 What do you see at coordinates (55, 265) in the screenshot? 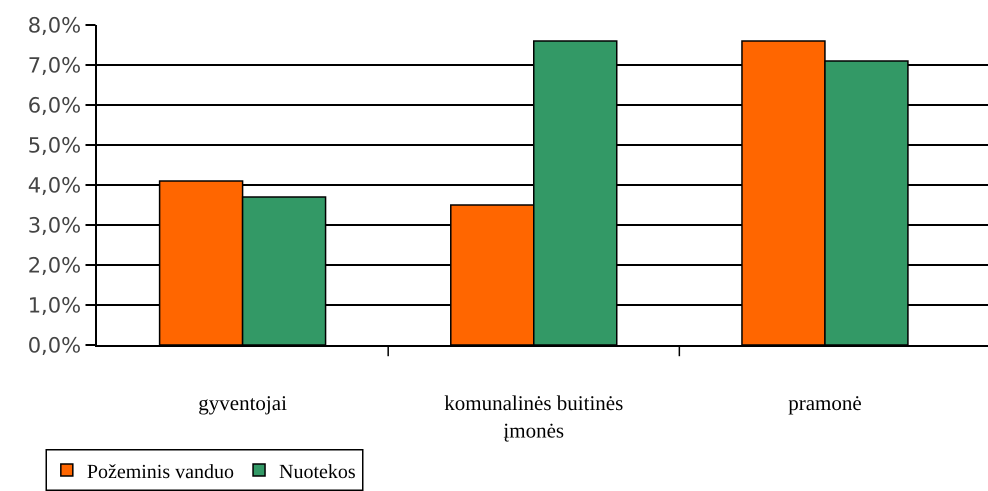
I see `y-tick-label: 2,0%` at bounding box center [55, 265].